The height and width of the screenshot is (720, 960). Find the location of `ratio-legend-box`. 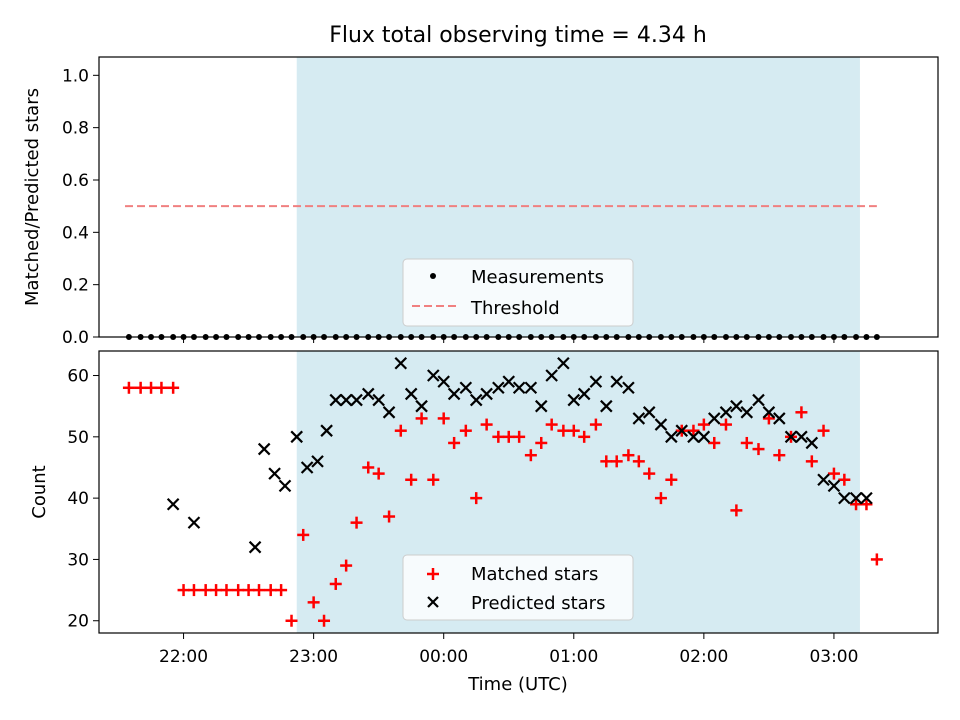

ratio-legend-box is located at coordinates (518, 292).